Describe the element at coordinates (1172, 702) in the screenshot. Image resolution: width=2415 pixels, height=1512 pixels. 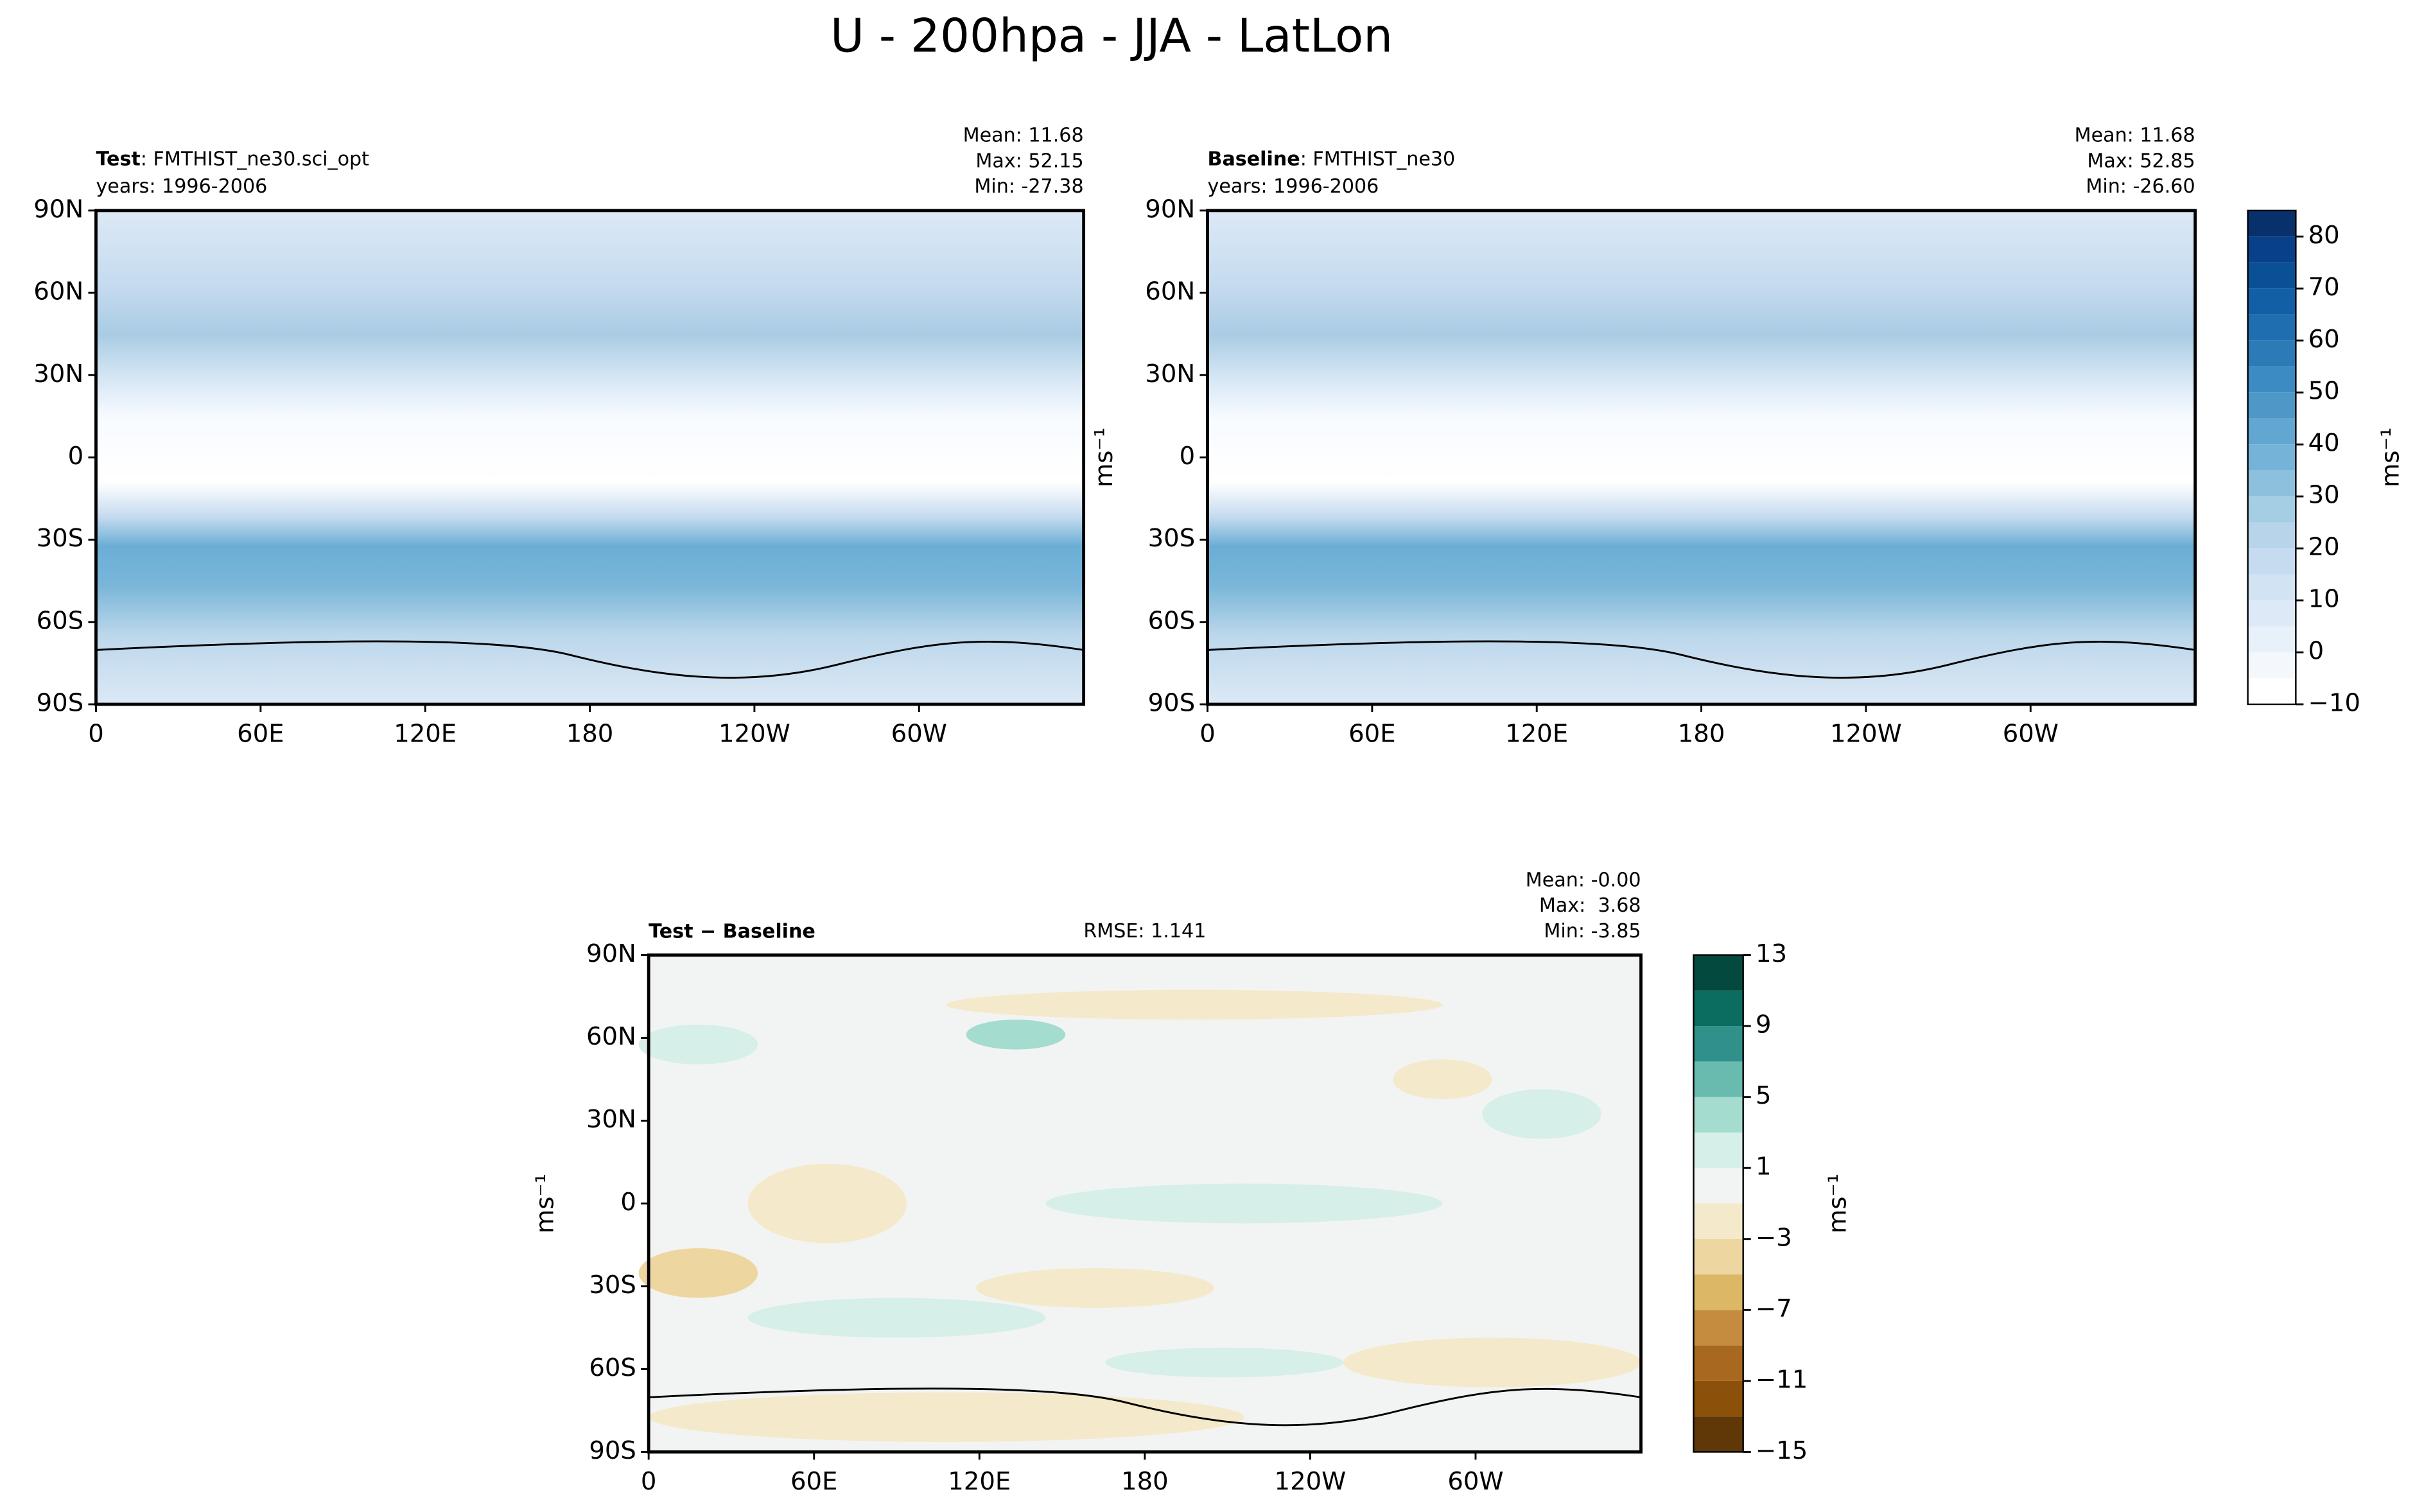
I see `y-tick-label: 90S` at that location.